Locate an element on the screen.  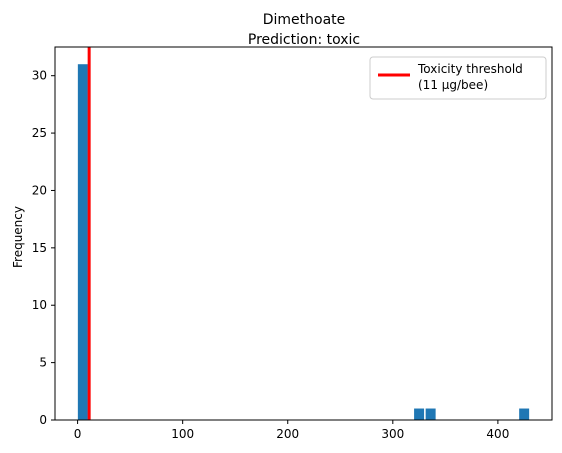
x-tick-label-300: 300 is located at coordinates (392, 434).